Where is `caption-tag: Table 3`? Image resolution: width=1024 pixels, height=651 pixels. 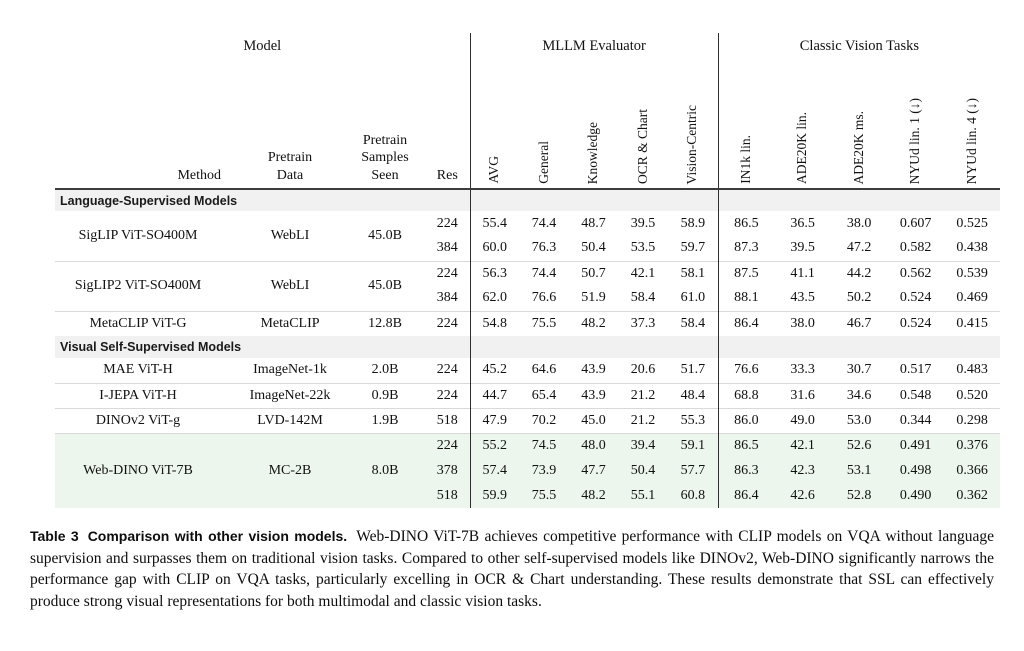 caption-tag: Table 3 is located at coordinates (54, 536).